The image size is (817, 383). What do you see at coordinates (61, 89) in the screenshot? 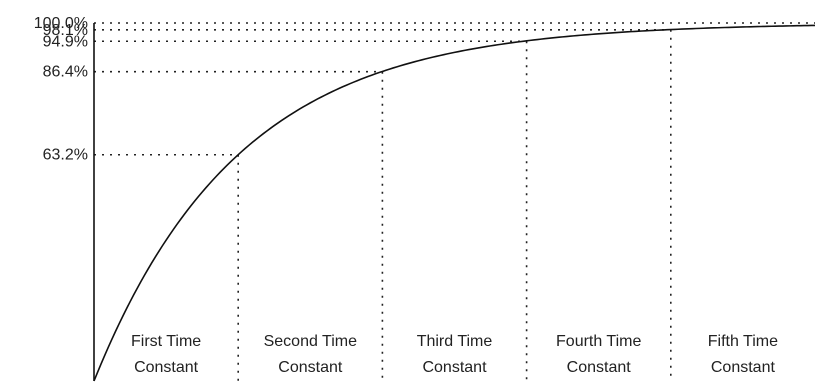
I see `y-tick-labels: 63.2% 86.4% 94.9%98.1%100.0%` at bounding box center [61, 89].